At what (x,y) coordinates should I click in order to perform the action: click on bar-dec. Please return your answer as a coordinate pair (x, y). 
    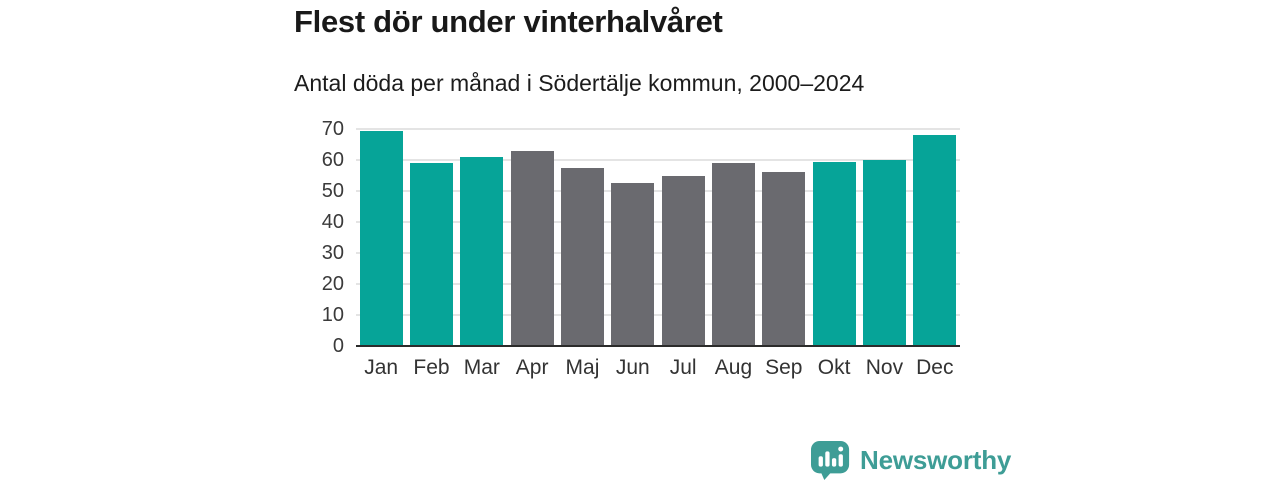
    Looking at the image, I should click on (935, 240).